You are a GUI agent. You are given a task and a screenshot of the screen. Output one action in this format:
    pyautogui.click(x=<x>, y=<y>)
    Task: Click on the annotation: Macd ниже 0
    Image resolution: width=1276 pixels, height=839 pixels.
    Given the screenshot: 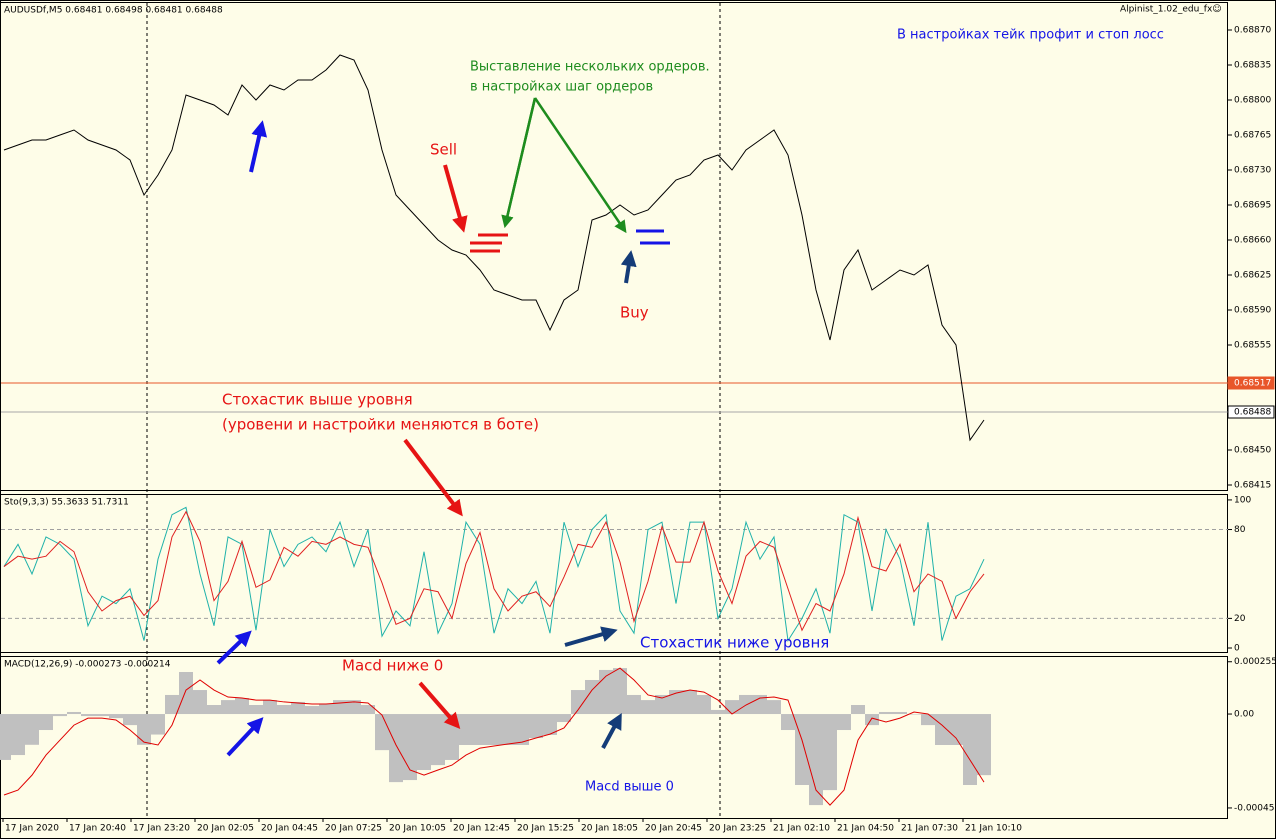 What is the action you would take?
    pyautogui.click(x=392, y=666)
    